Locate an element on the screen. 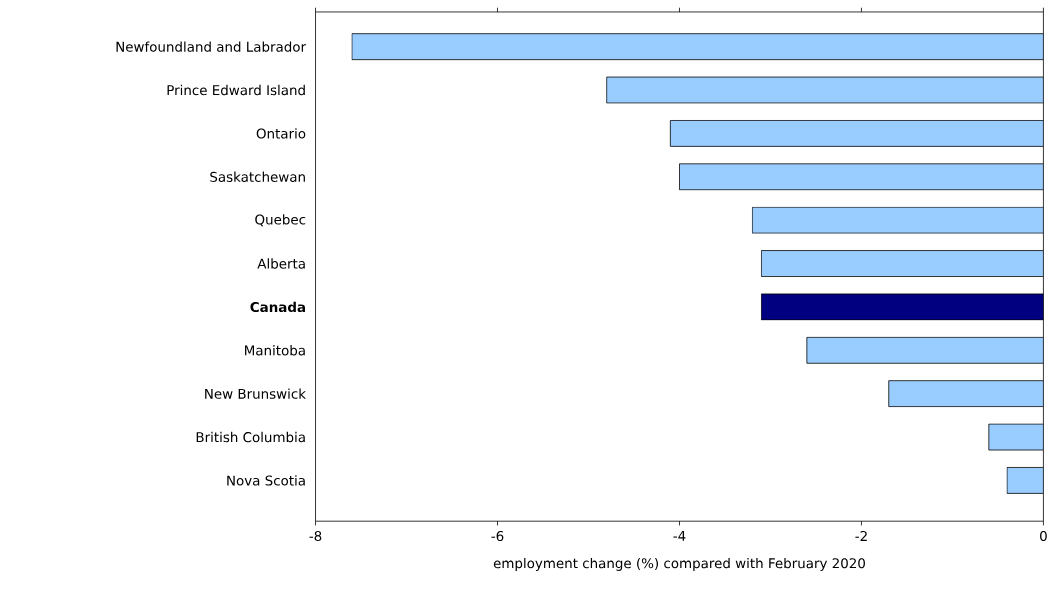  y-tick-label: Newfoundland and Labrador is located at coordinates (211, 46).